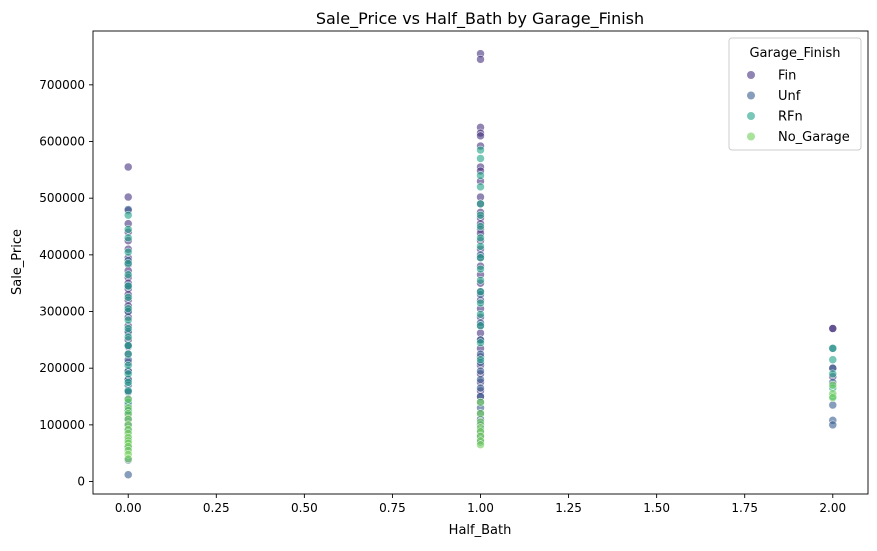  What do you see at coordinates (798, 107) in the screenshot?
I see `legend-items: Fin Unf RFn No_Garage` at bounding box center [798, 107].